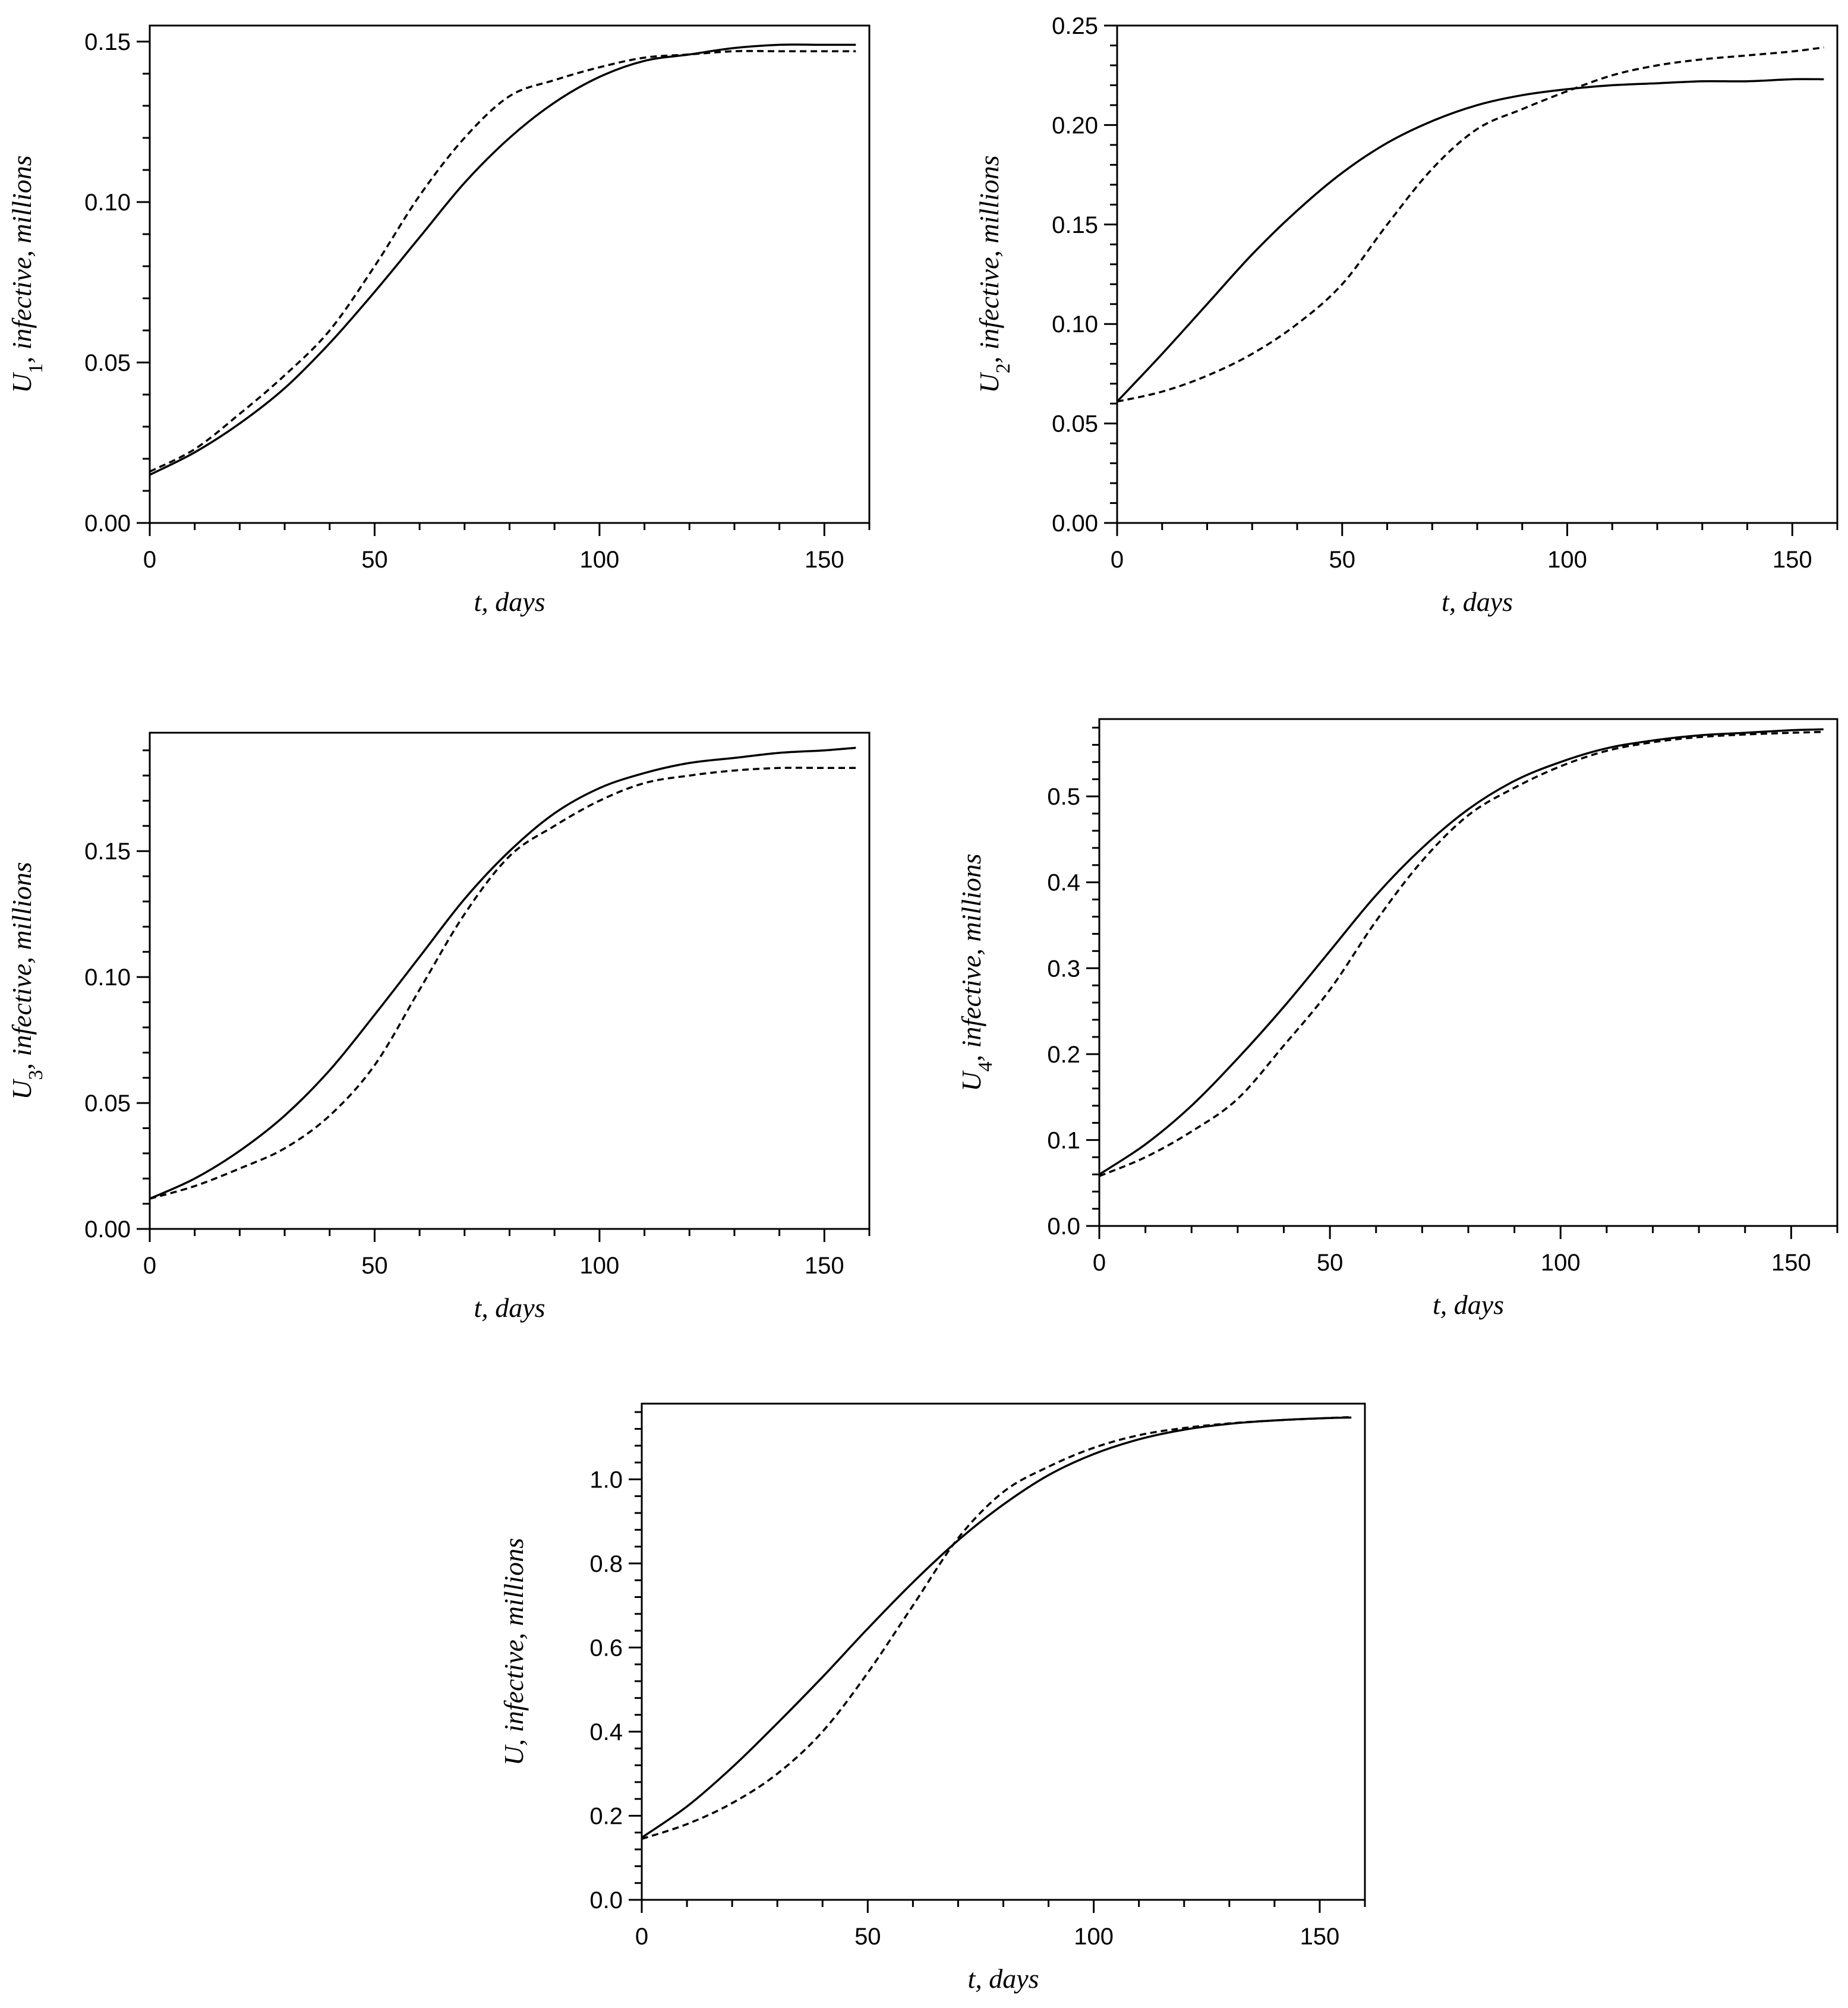 Image resolution: width=1848 pixels, height=2008 pixels. I want to click on y-axis-title: U, infective, millions, so click(514, 1652).